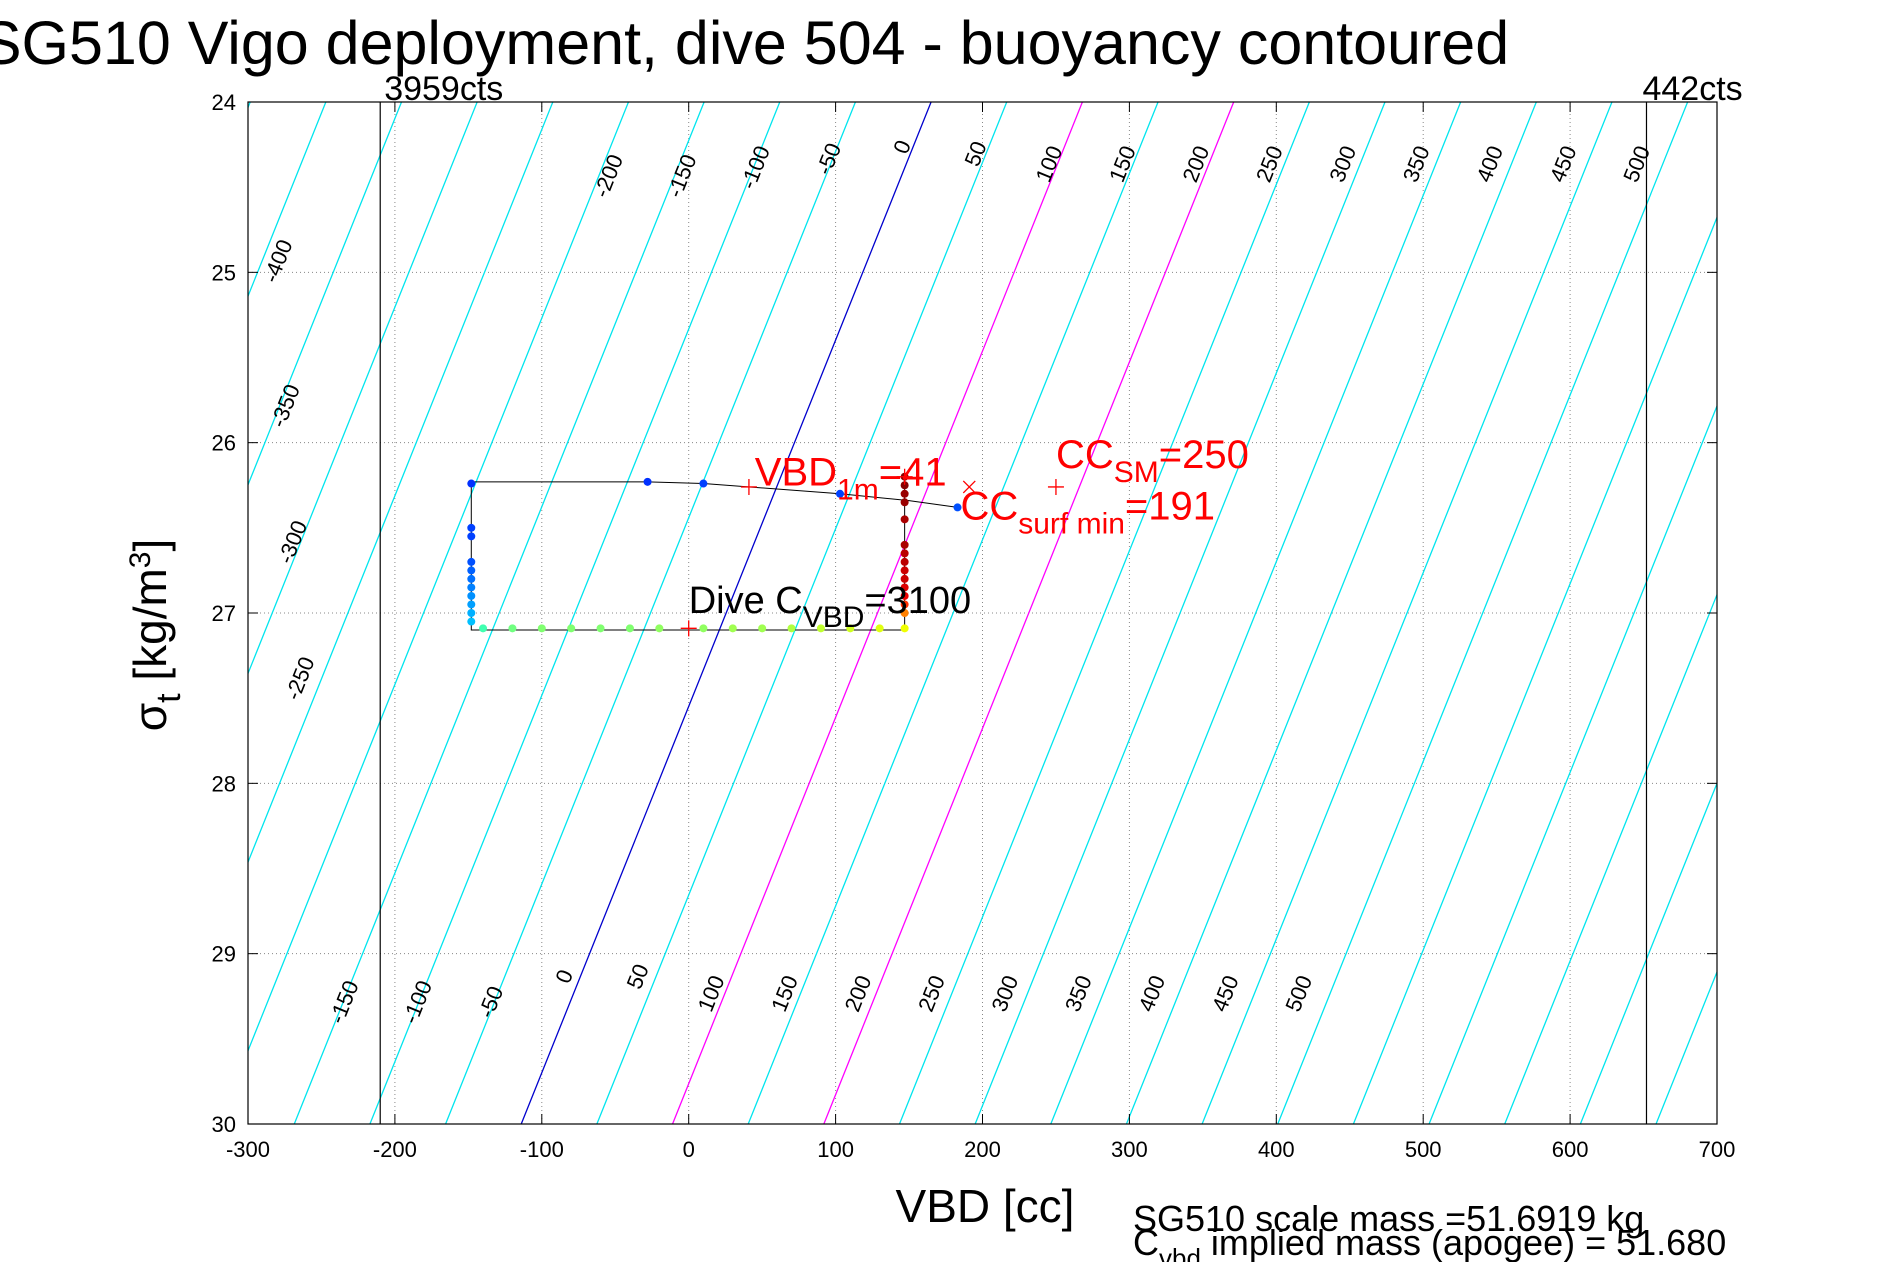 This screenshot has width=1891, height=1262. What do you see at coordinates (224, 783) in the screenshot?
I see `y-tick-label: 28` at bounding box center [224, 783].